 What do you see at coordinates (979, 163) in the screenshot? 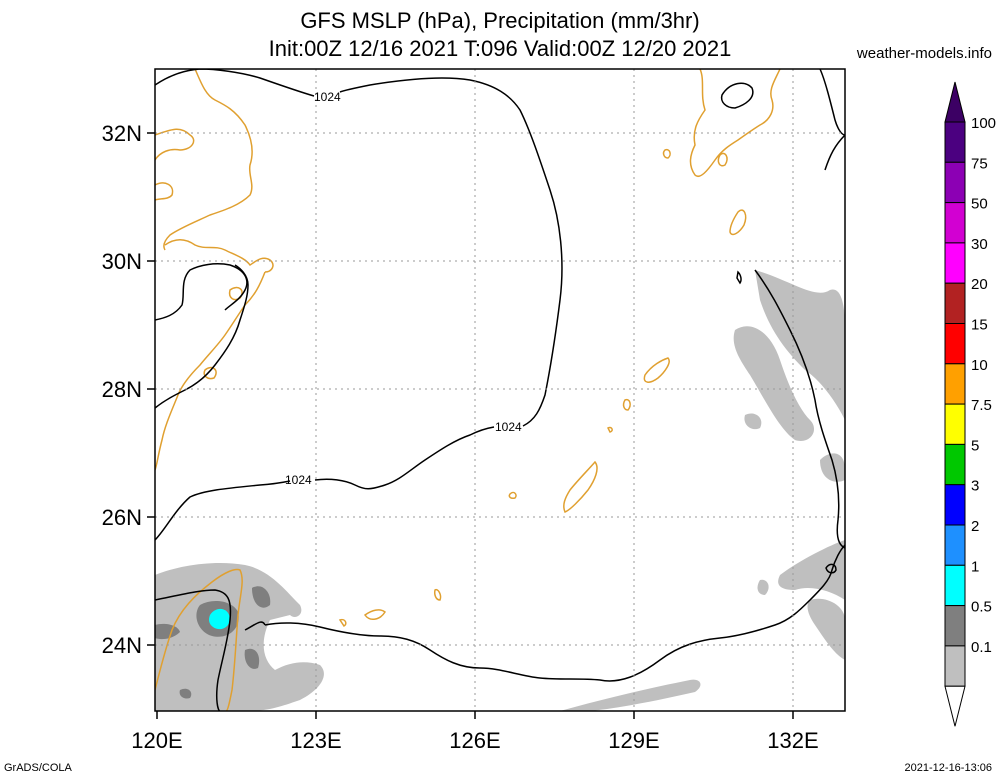
I see `colorbar-label: 75` at bounding box center [979, 163].